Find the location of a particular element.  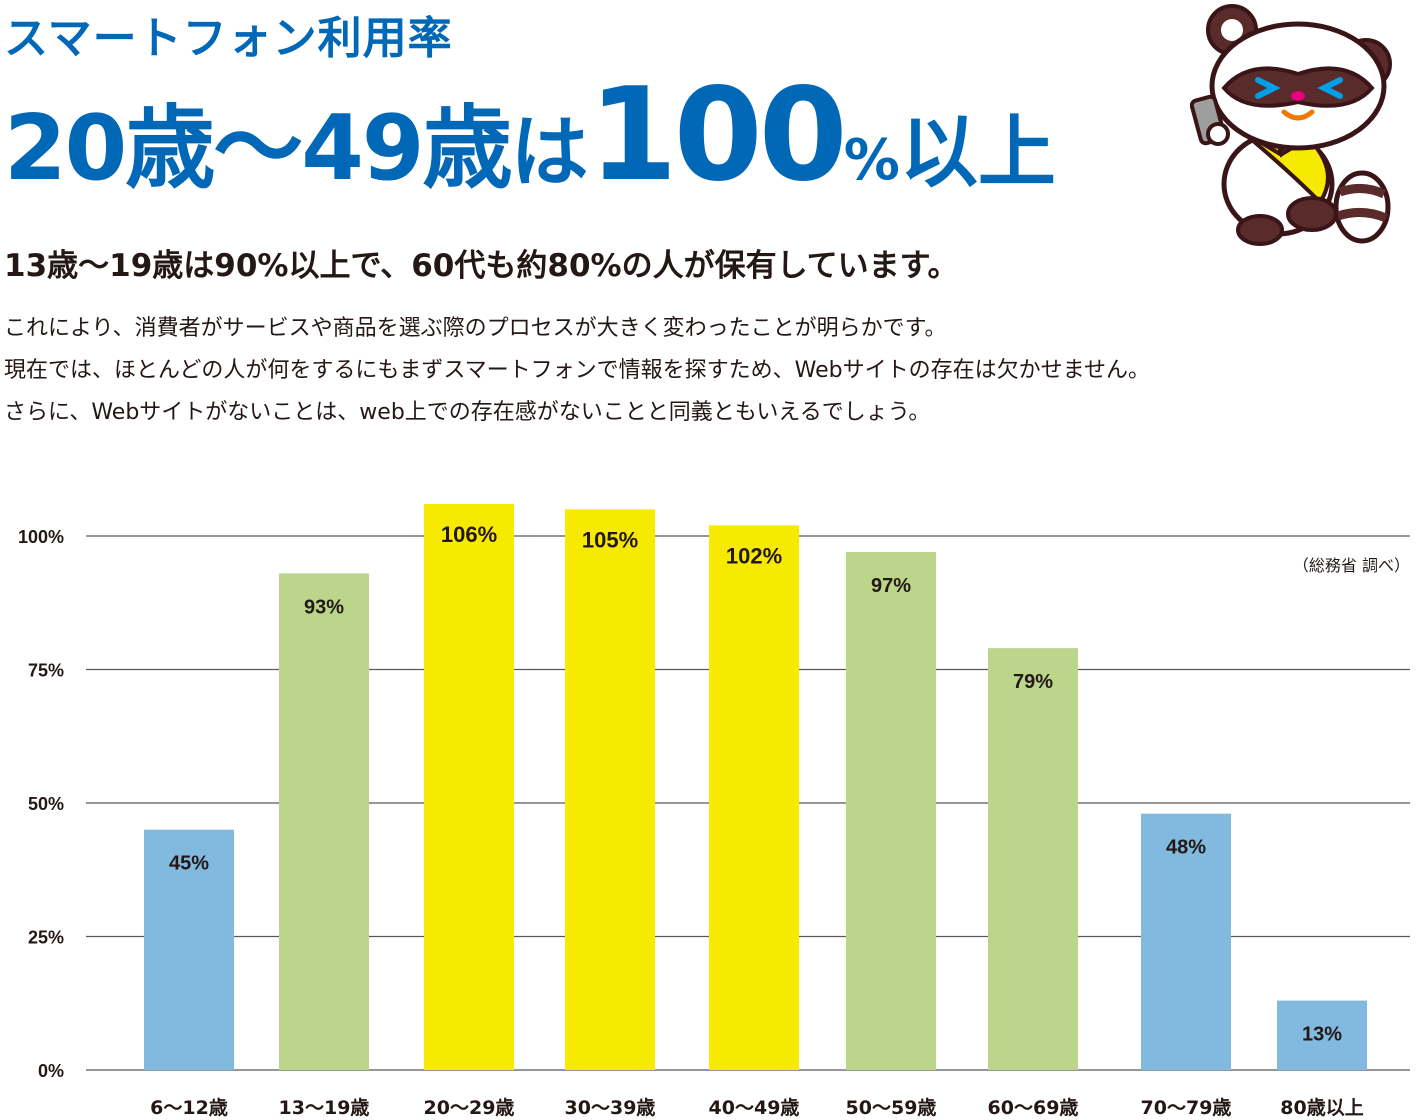

bar-value-label: 97% is located at coordinates (891, 586).